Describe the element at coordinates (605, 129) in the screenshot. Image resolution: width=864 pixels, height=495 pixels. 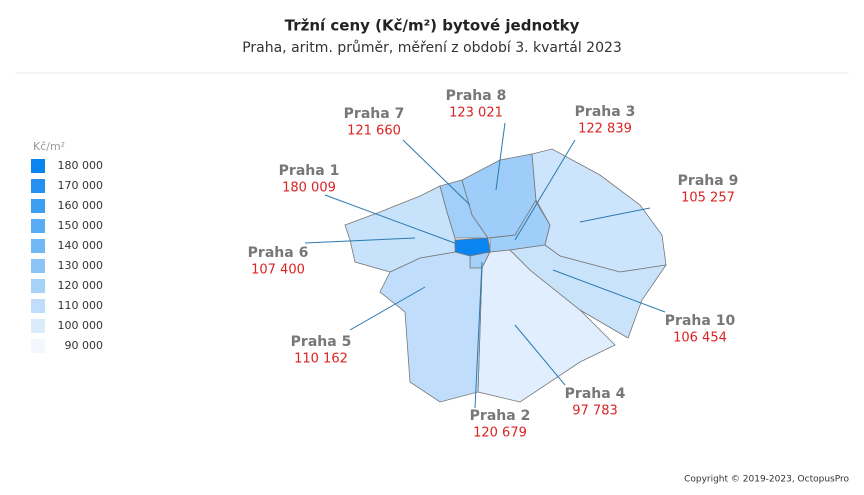
I see `district-value: 122 839` at that location.